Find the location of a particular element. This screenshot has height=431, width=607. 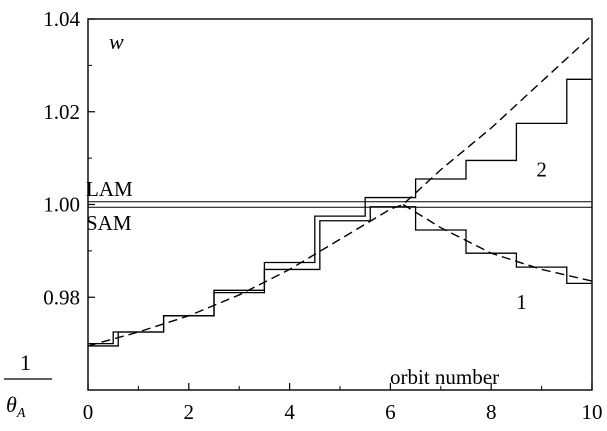

y-tick-label: 1.00 is located at coordinates (61, 205).